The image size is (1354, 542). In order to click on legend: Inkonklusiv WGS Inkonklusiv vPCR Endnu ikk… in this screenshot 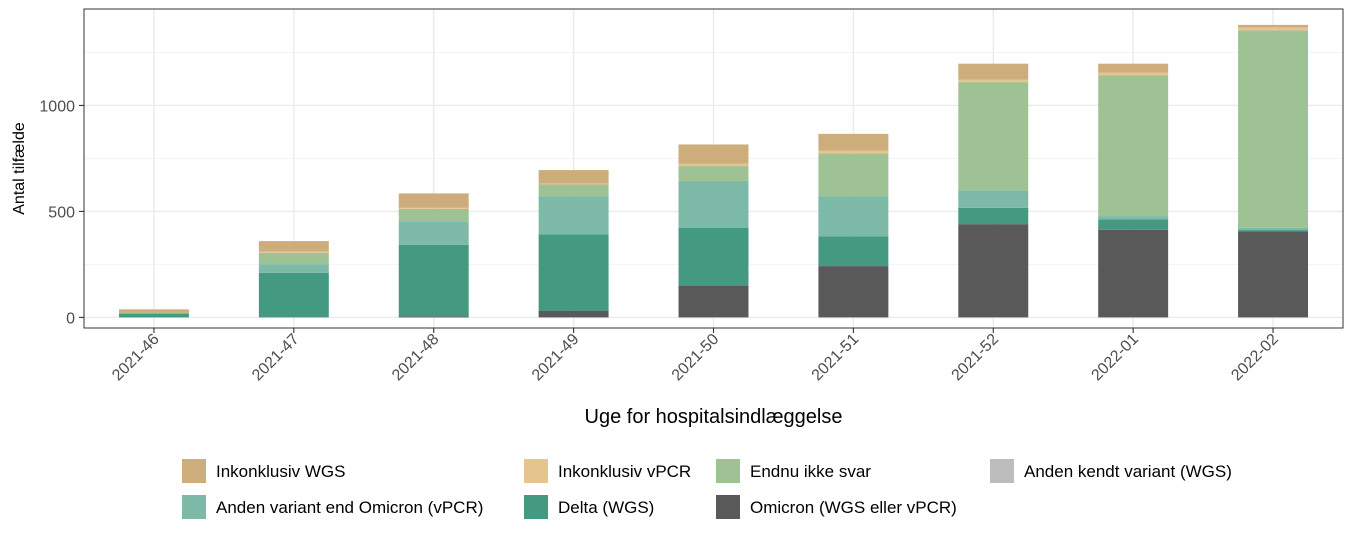, I will do `click(707, 489)`.